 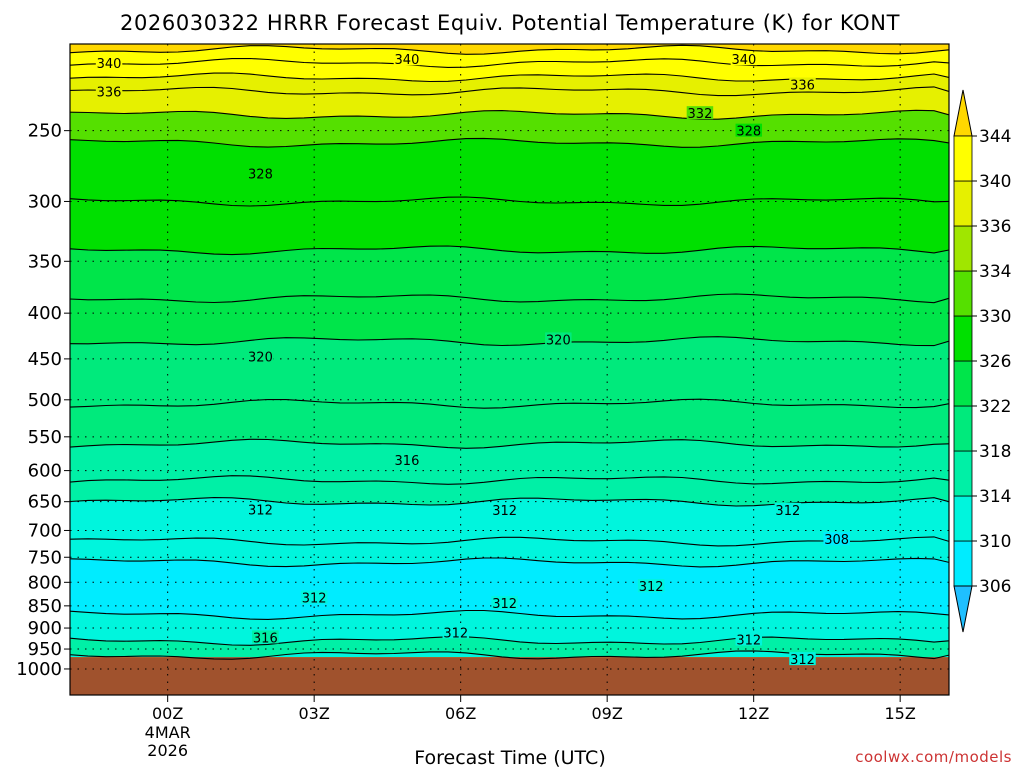 What do you see at coordinates (45, 131) in the screenshot?
I see `y-tick-label: 250` at bounding box center [45, 131].